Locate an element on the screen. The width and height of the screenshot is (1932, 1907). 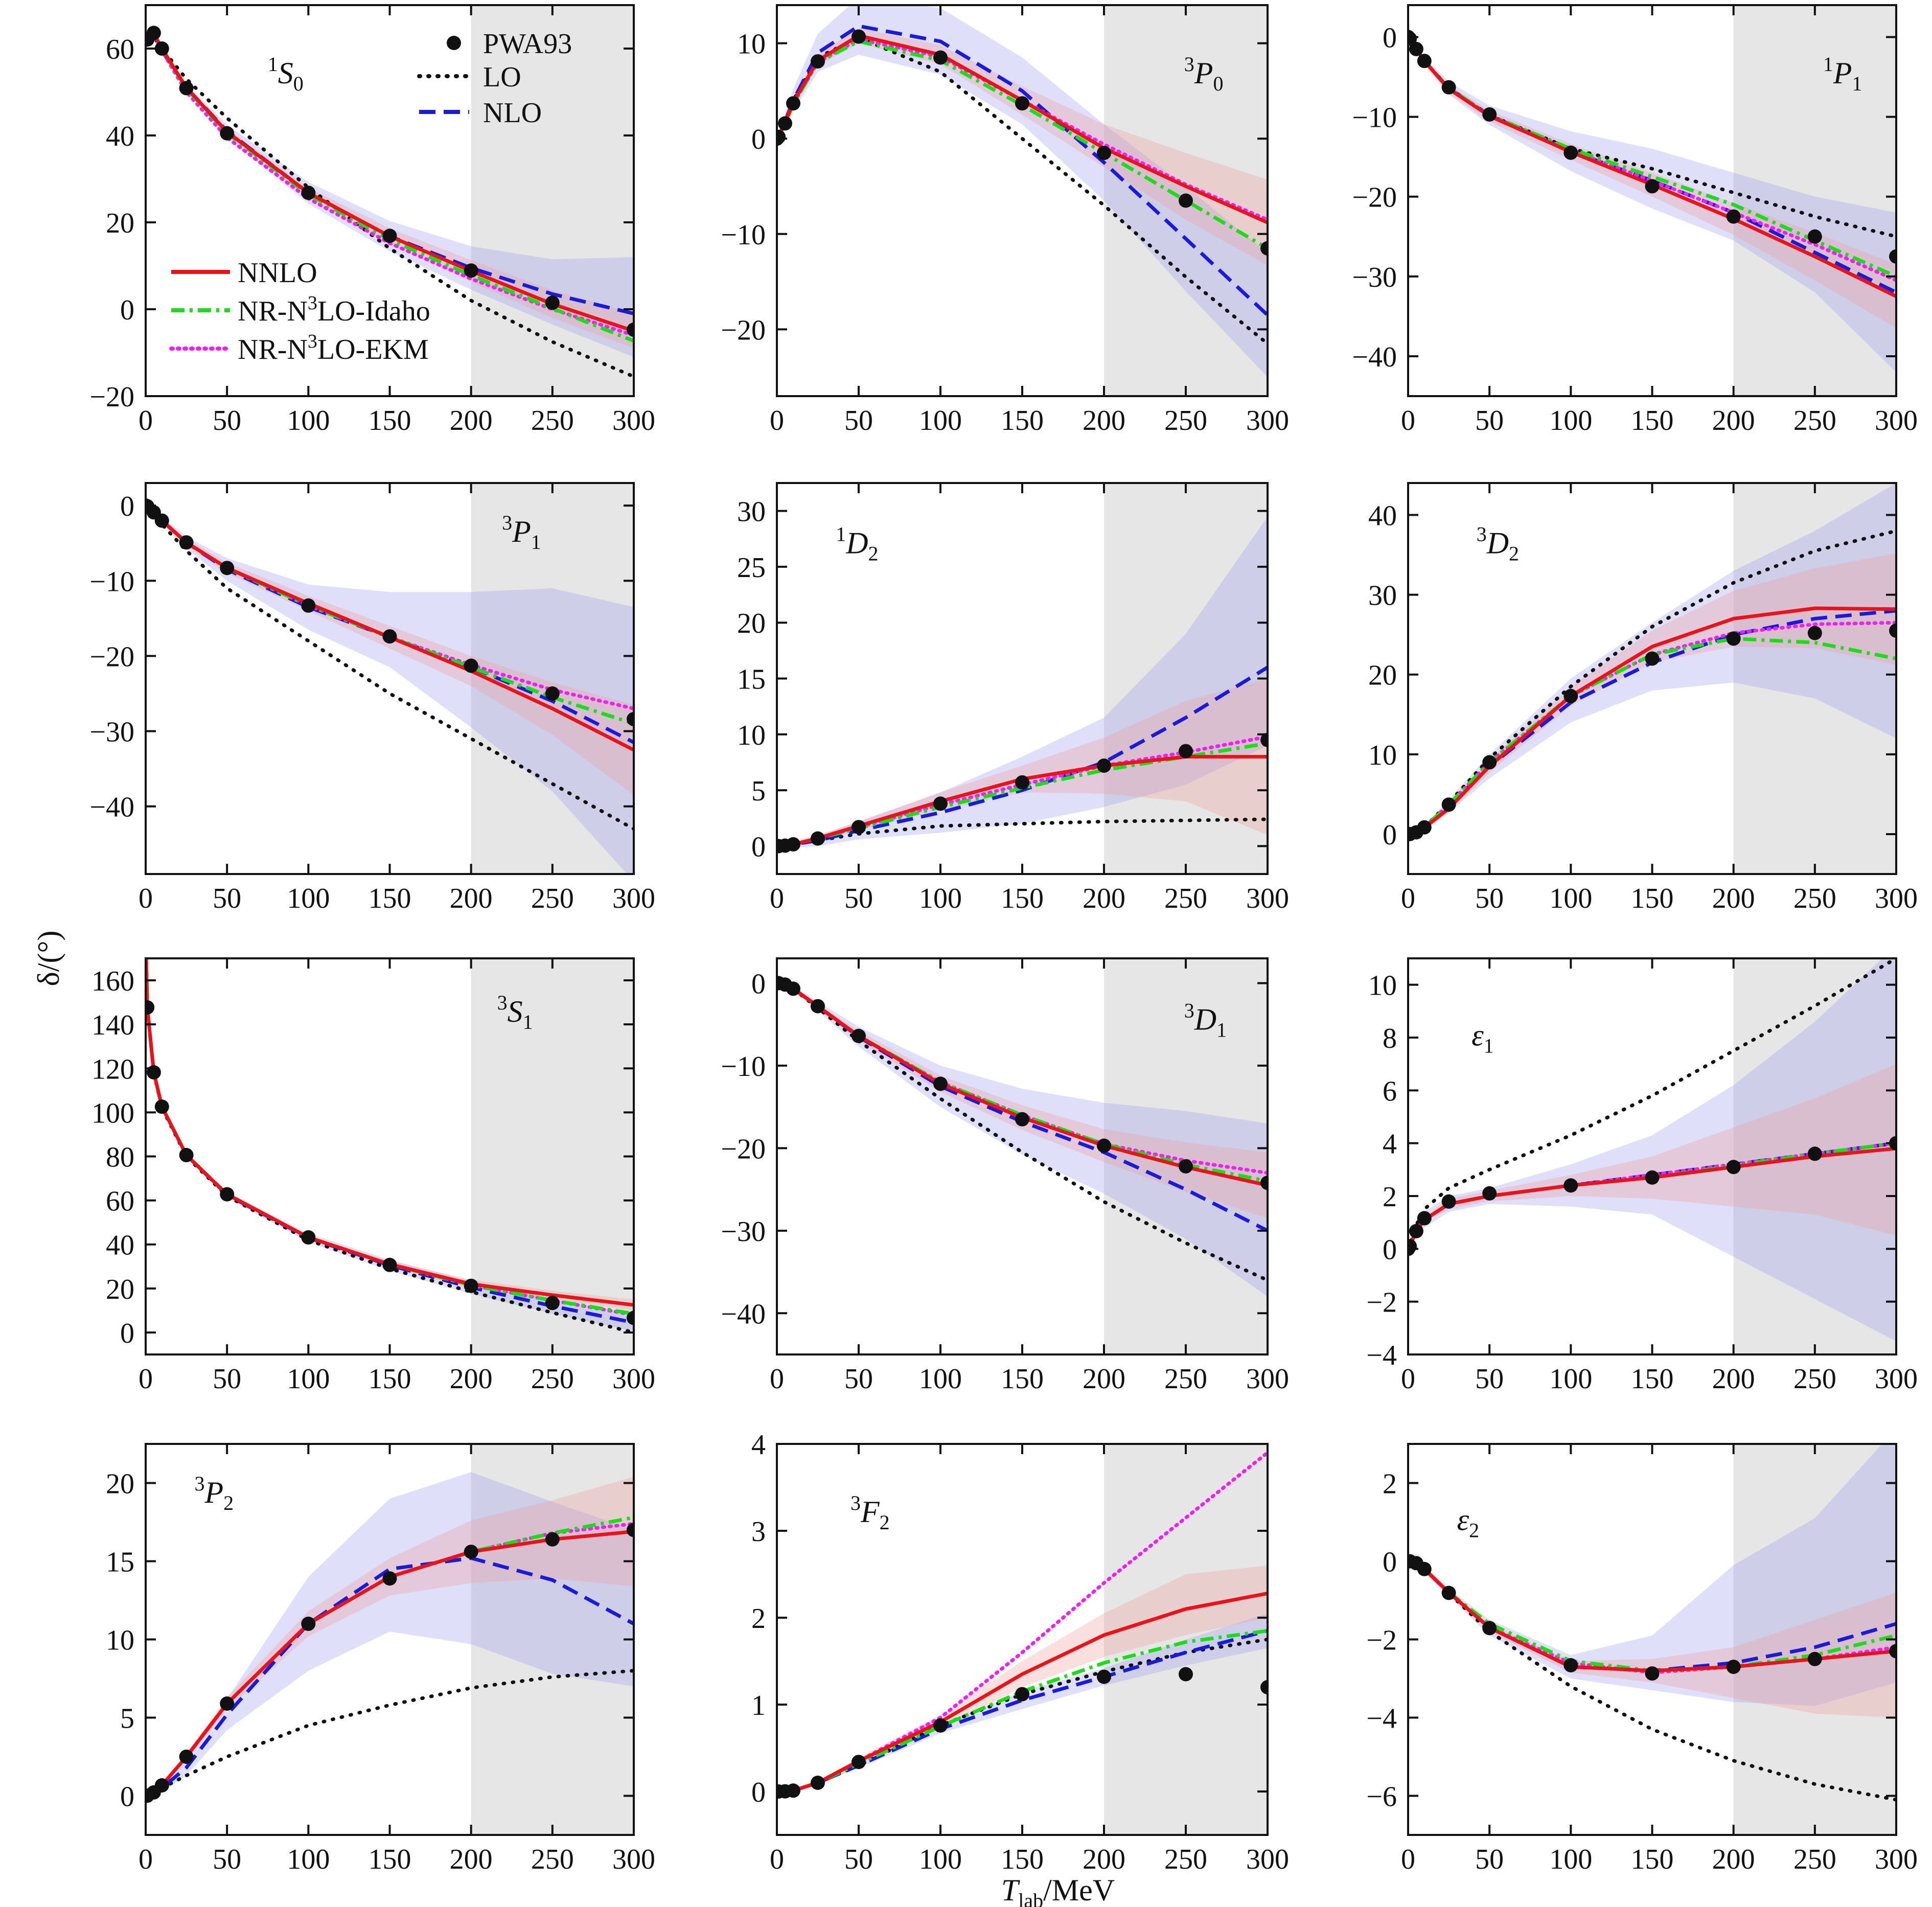
partial-wave-label: ε2 is located at coordinates (1468, 1523).